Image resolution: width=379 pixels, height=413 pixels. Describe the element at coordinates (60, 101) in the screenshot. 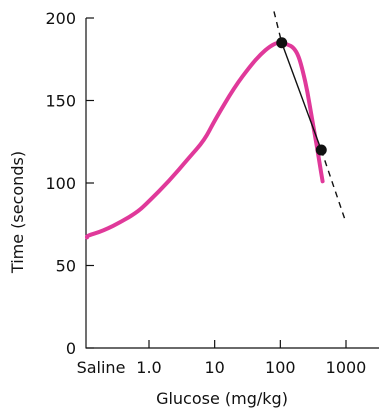

I see `y-tick-label: 150` at that location.